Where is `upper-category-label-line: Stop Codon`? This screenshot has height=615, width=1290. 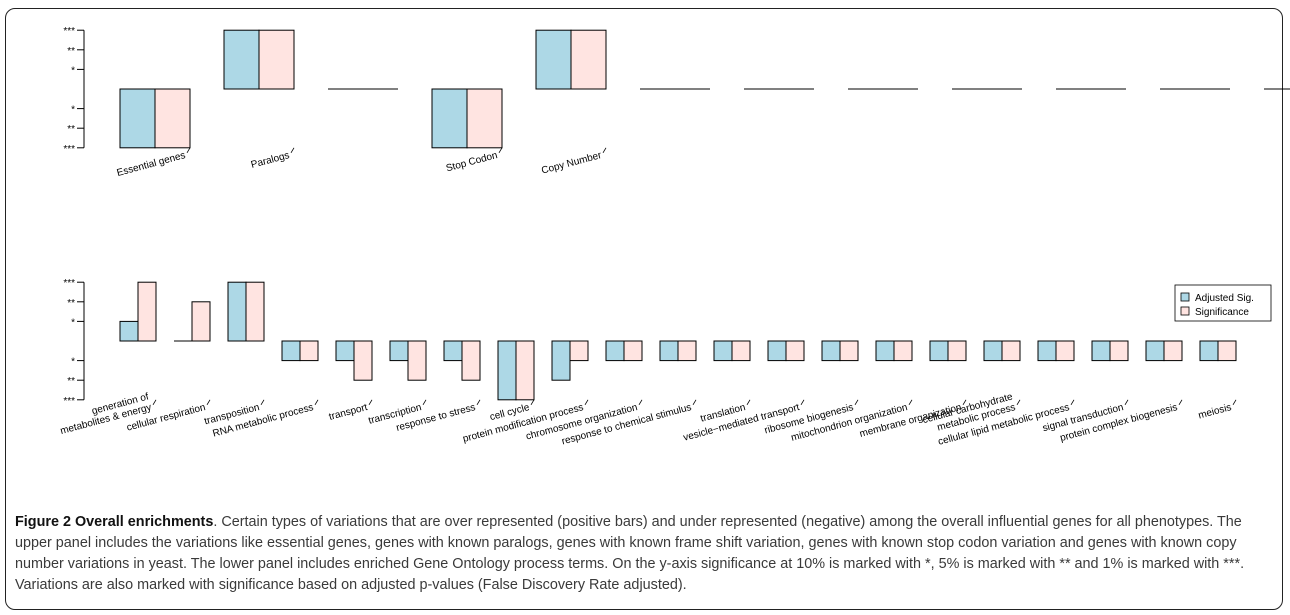
upper-category-label-line: Stop Codon is located at coordinates (472, 162).